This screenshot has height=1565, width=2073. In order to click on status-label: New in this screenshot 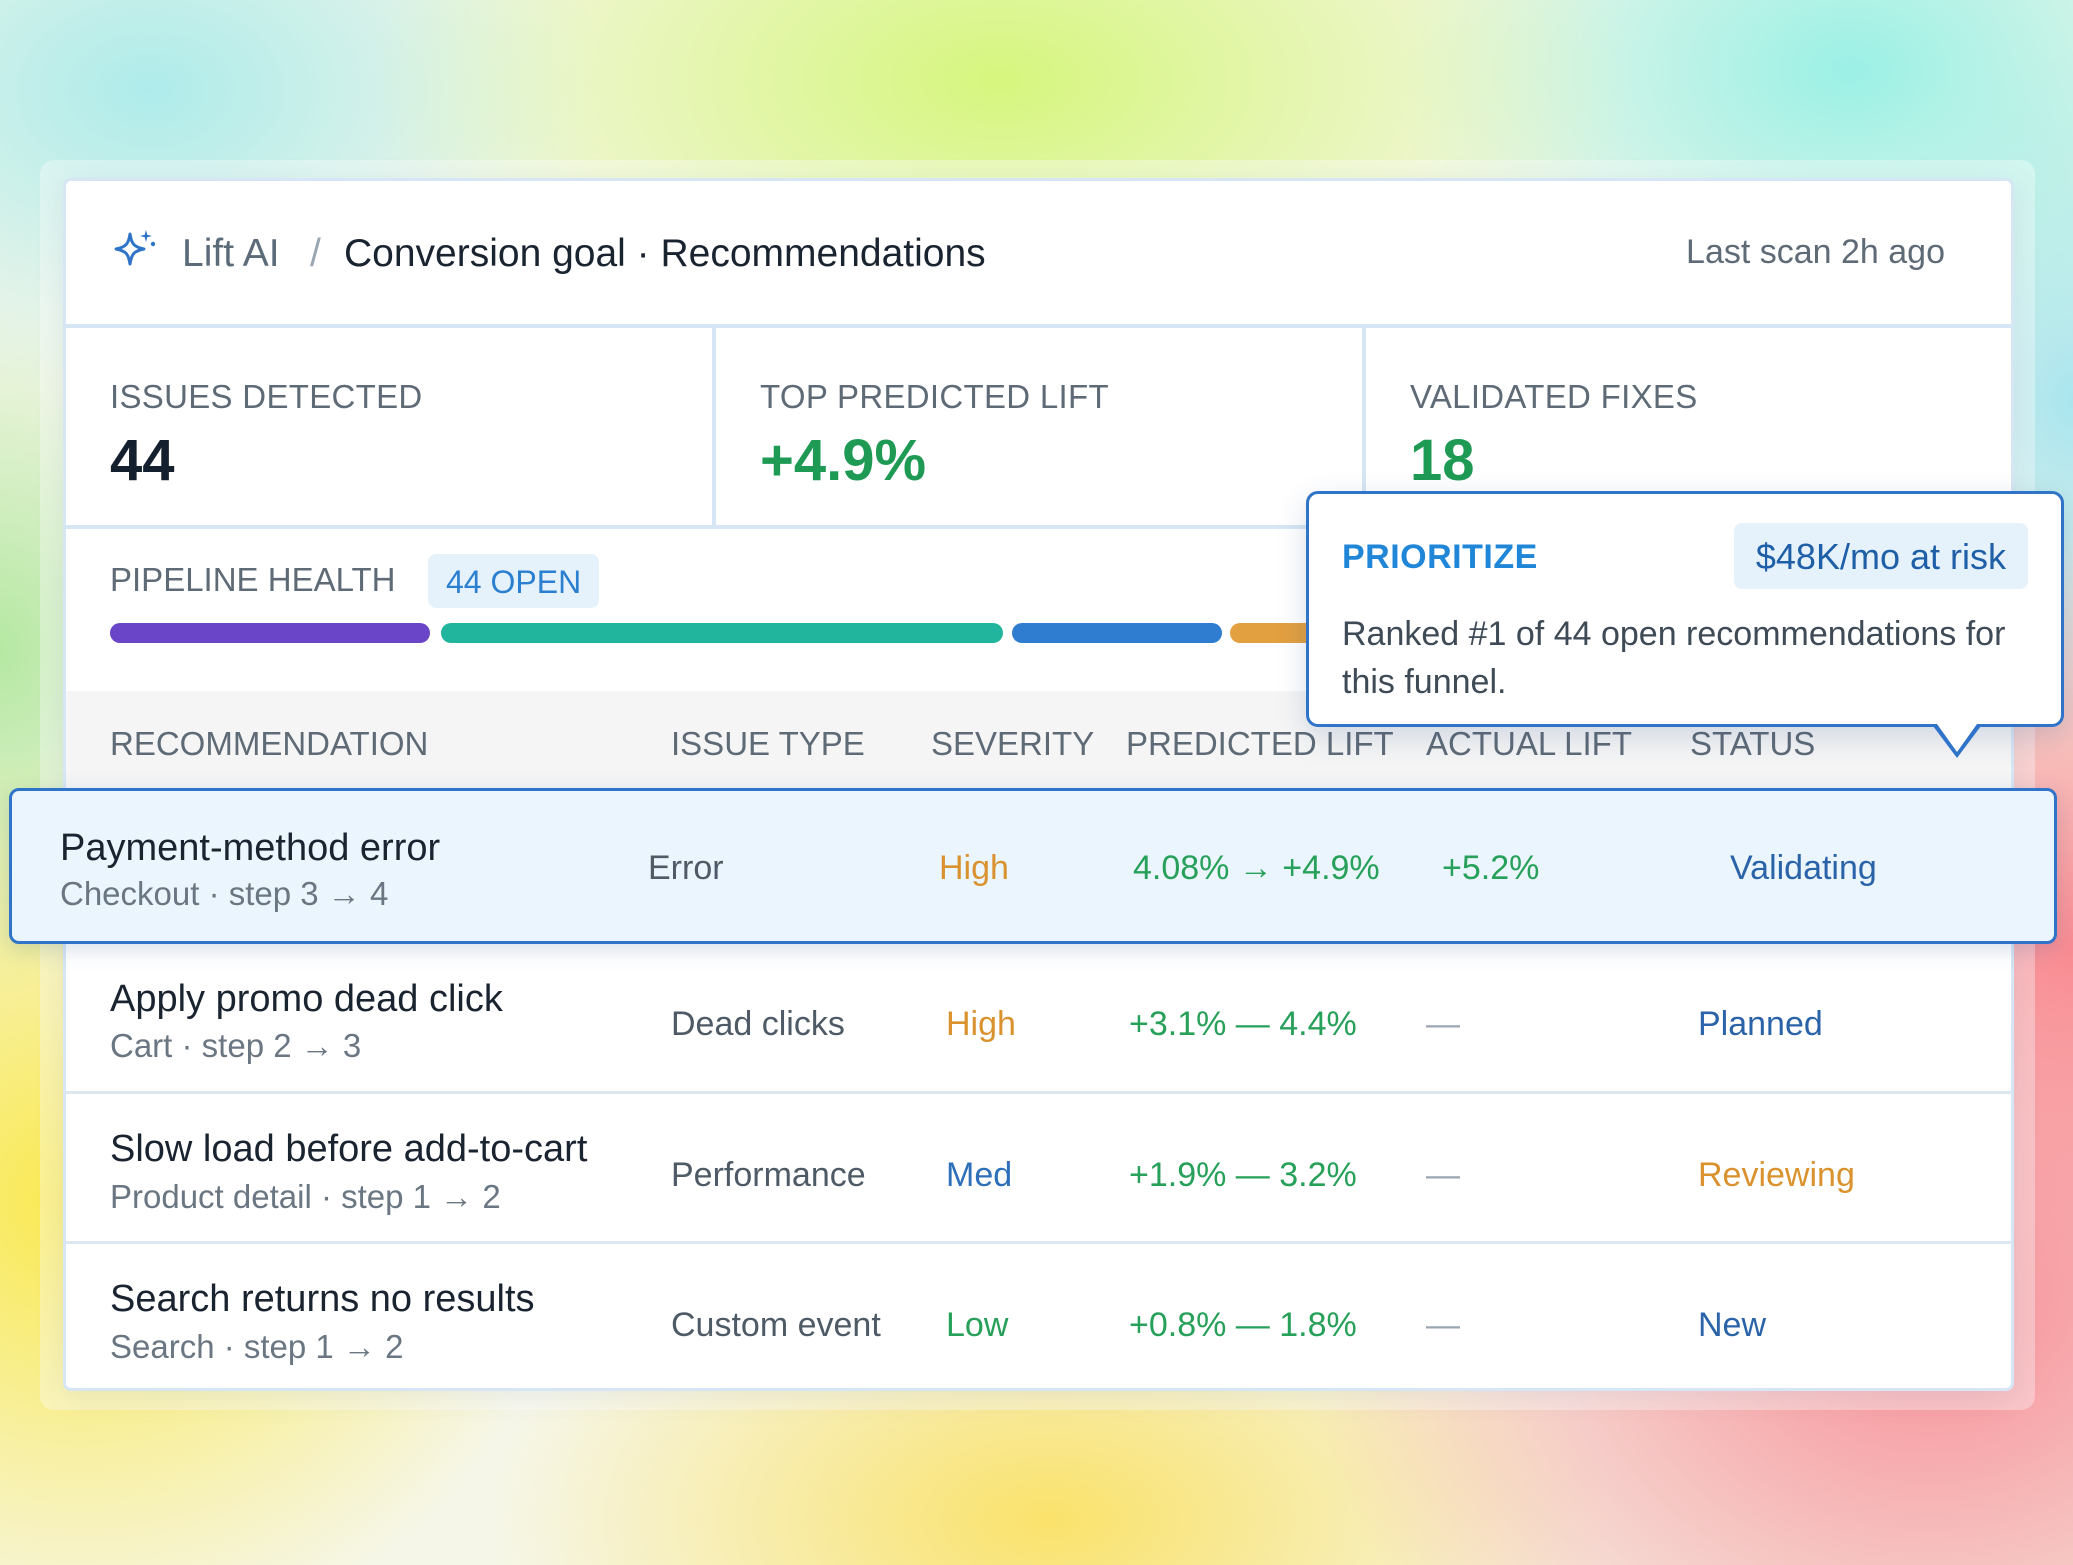, I will do `click(1732, 1325)`.